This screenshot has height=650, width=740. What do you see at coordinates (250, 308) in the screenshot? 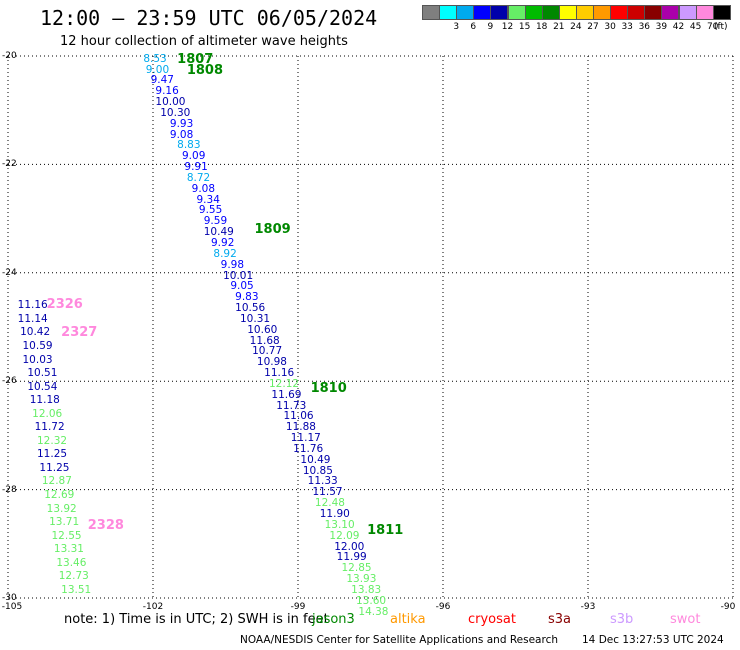
I see `jason-swh-value: 10.56` at bounding box center [250, 308].